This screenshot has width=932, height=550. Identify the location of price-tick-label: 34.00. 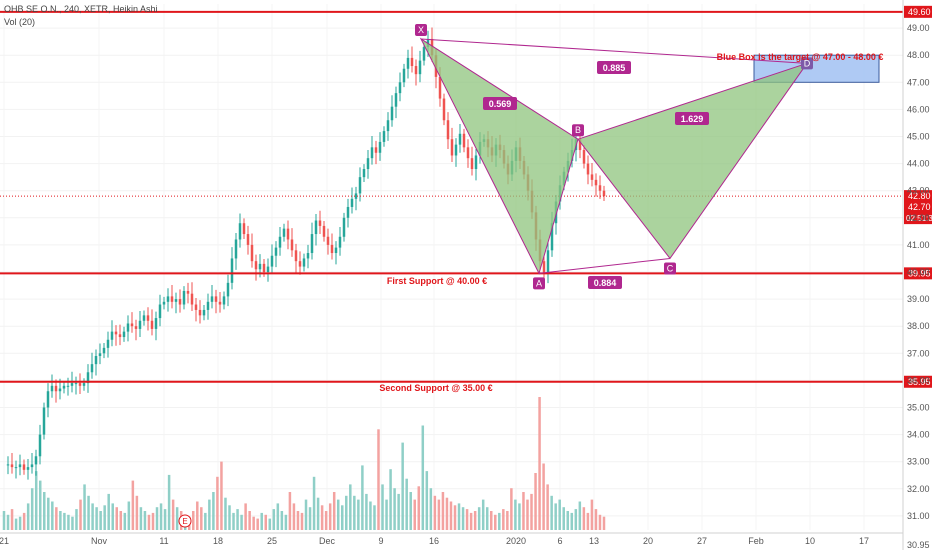
(918, 435).